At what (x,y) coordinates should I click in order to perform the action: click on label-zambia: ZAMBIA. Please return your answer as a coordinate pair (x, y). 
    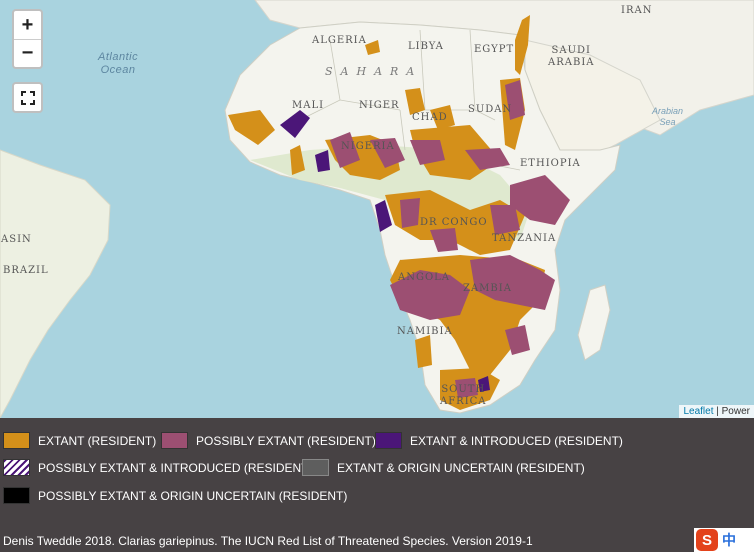
    Looking at the image, I should click on (487, 288).